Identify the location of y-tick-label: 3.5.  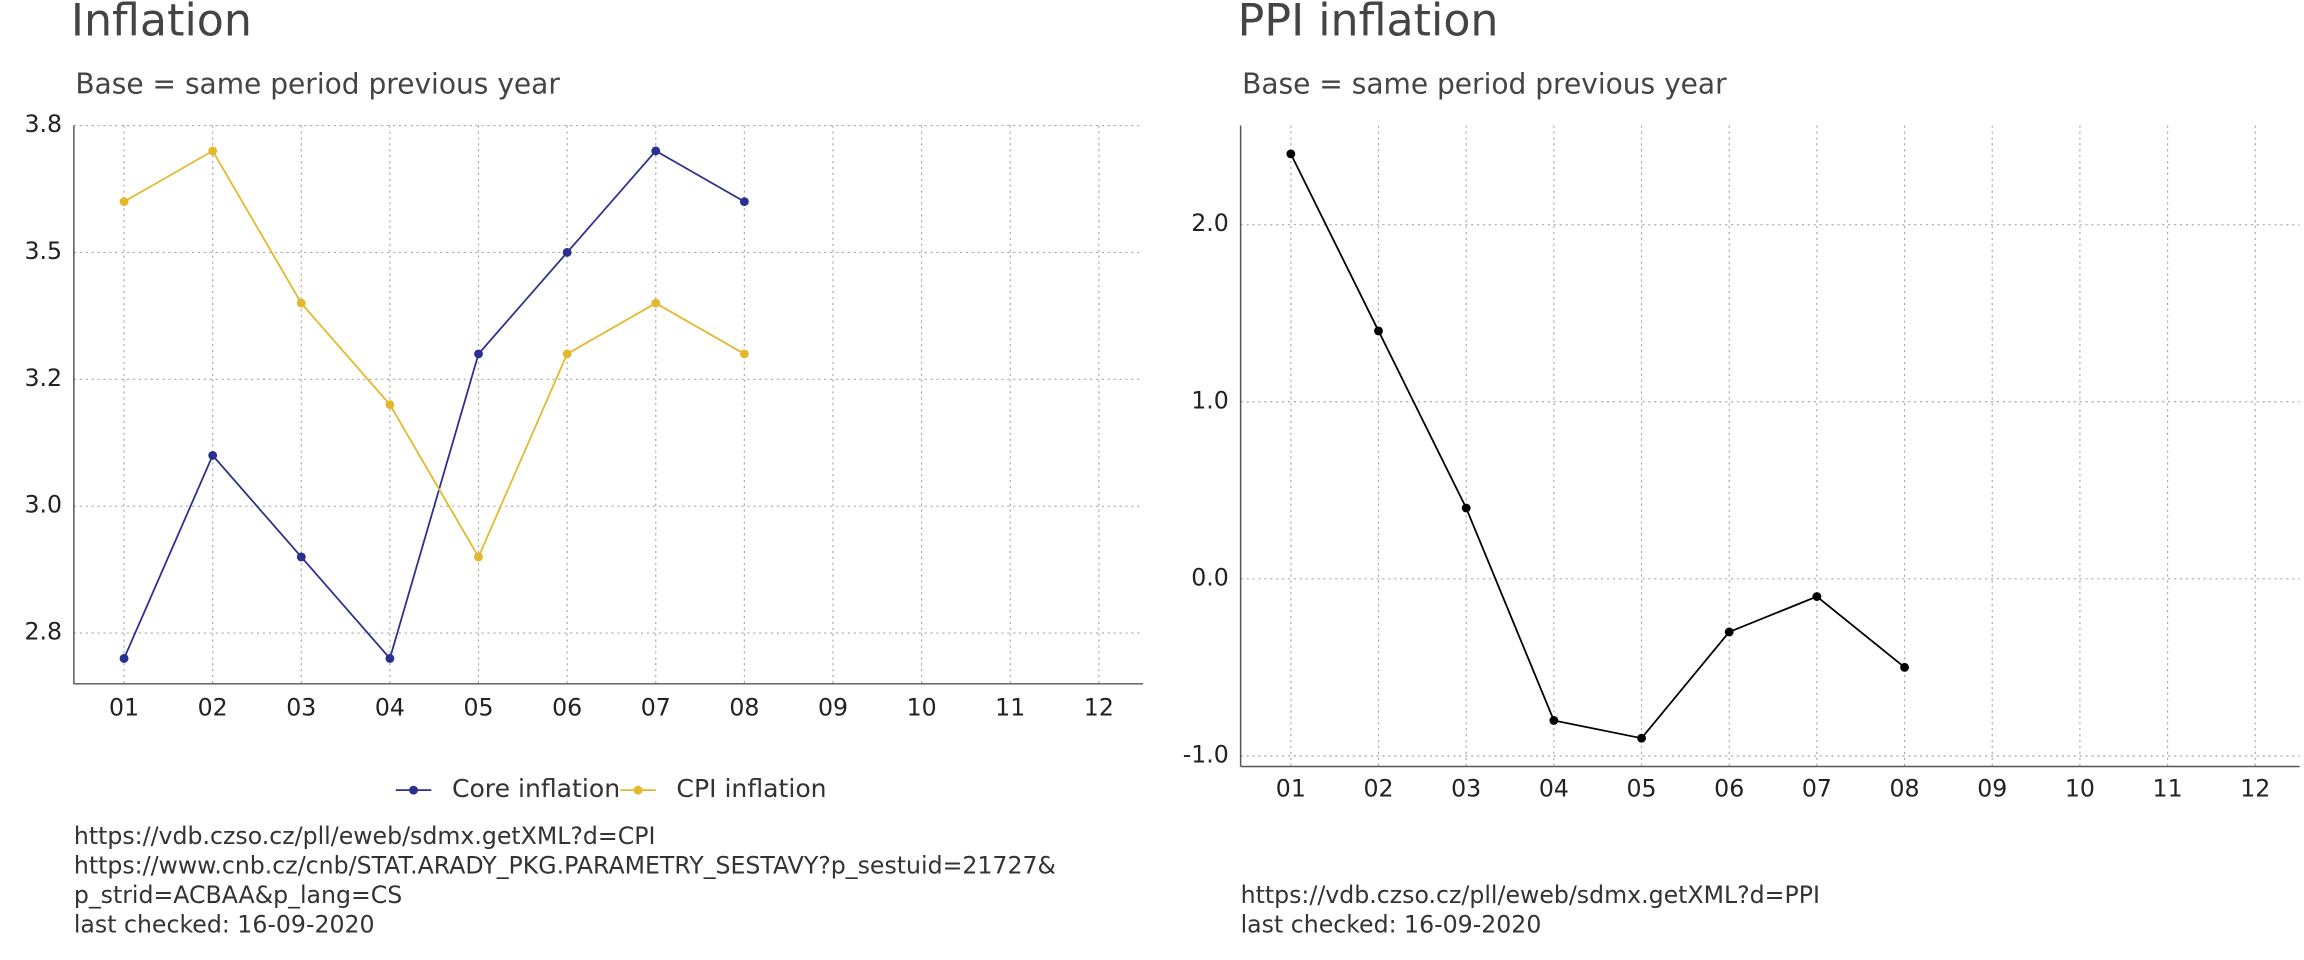
(43, 251).